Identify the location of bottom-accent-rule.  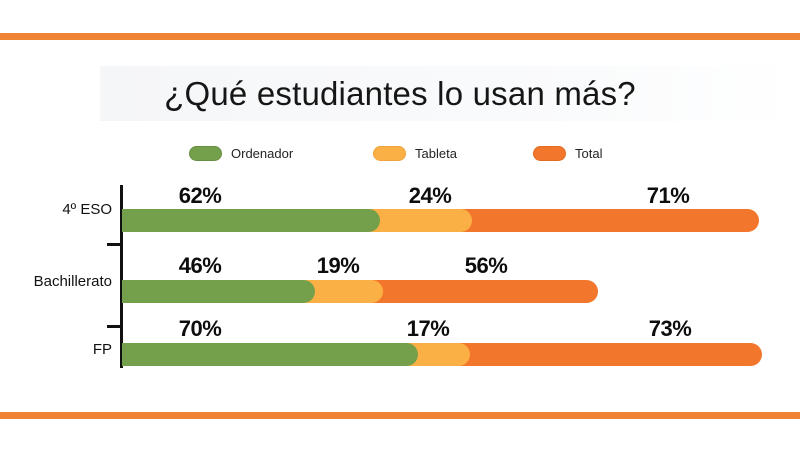
(400, 415).